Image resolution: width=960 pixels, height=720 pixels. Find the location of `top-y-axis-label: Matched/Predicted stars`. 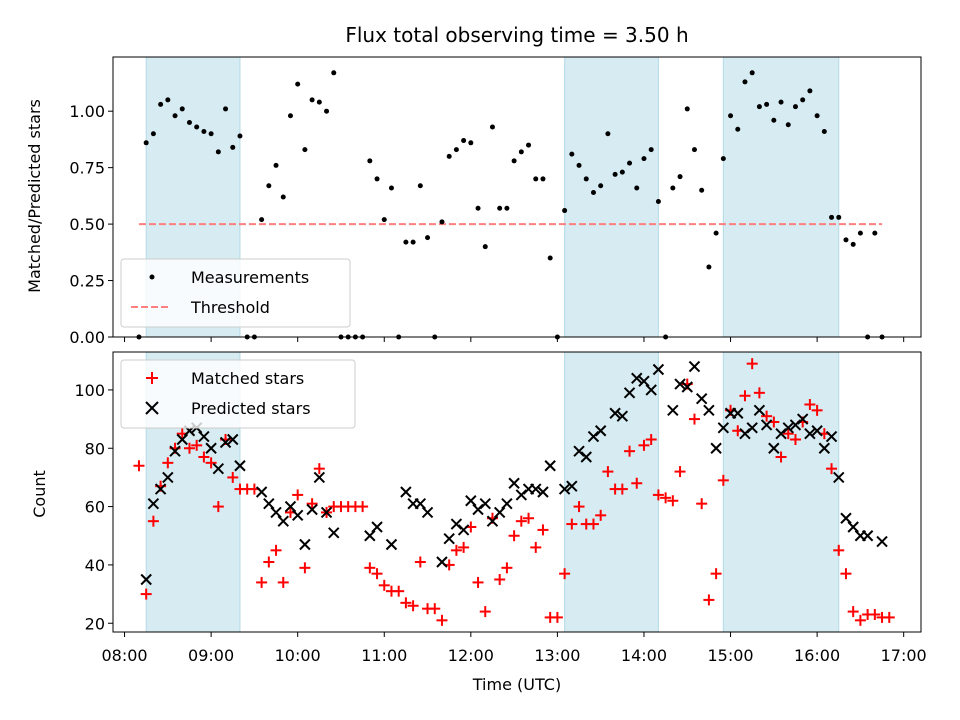

top-y-axis-label: Matched/Predicted stars is located at coordinates (34, 196).